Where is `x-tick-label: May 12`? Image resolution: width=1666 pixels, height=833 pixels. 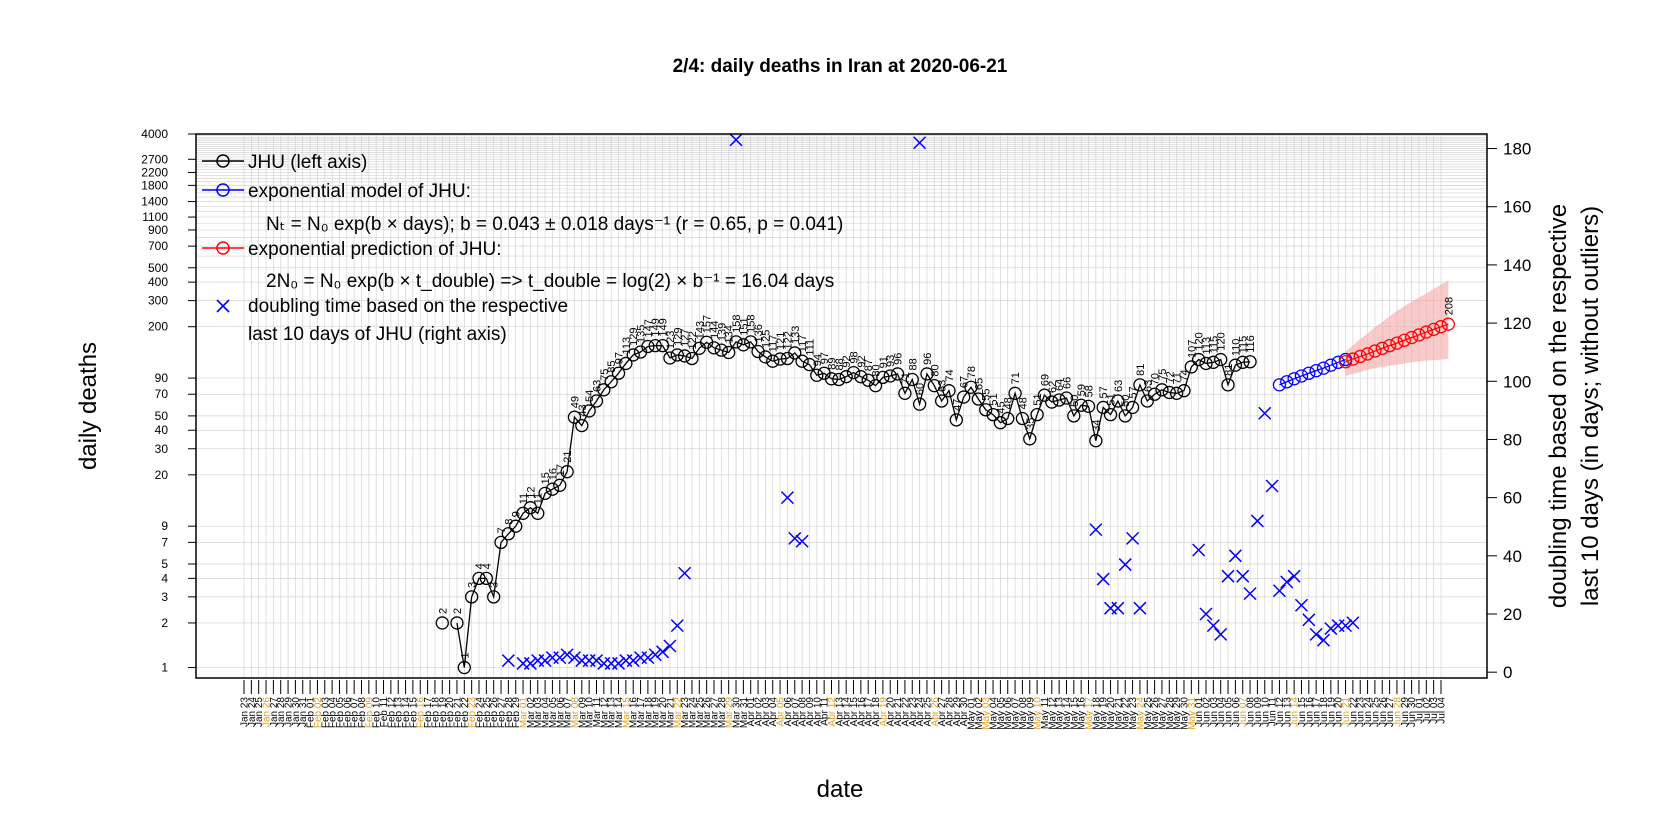
x-tick-label: May 12 is located at coordinates (1052, 713).